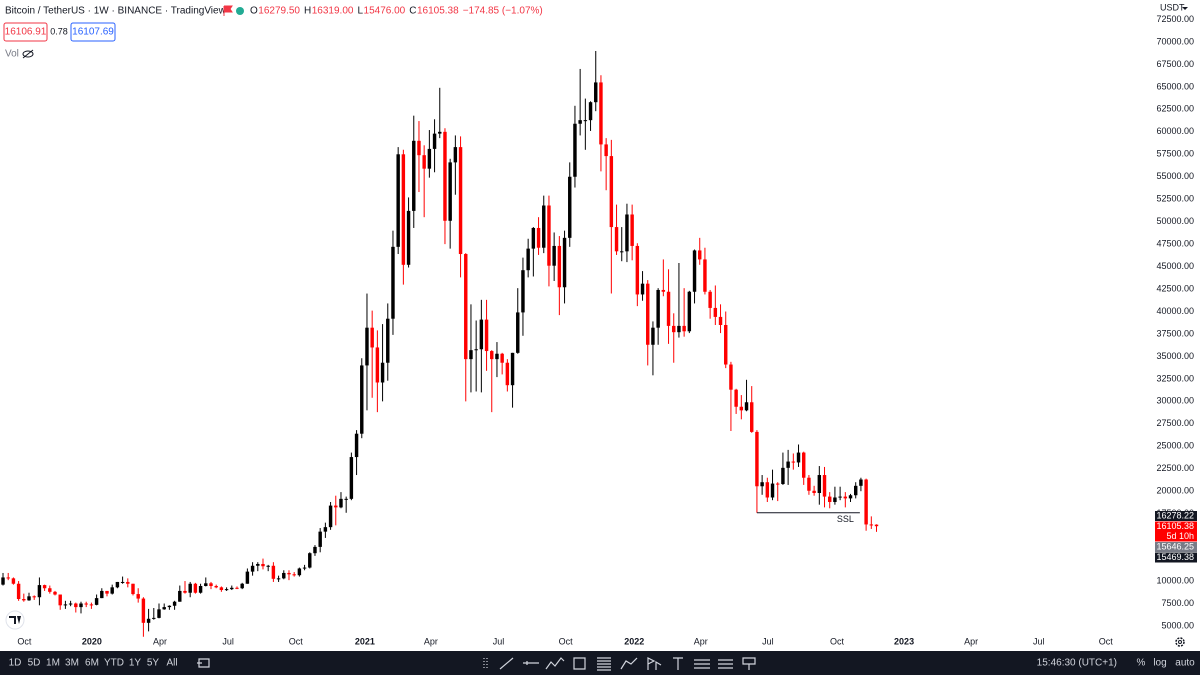 Image resolution: width=1200 pixels, height=675 pixels. Describe the element at coordinates (25, 32) in the screenshot. I see `bid-box` at that location.